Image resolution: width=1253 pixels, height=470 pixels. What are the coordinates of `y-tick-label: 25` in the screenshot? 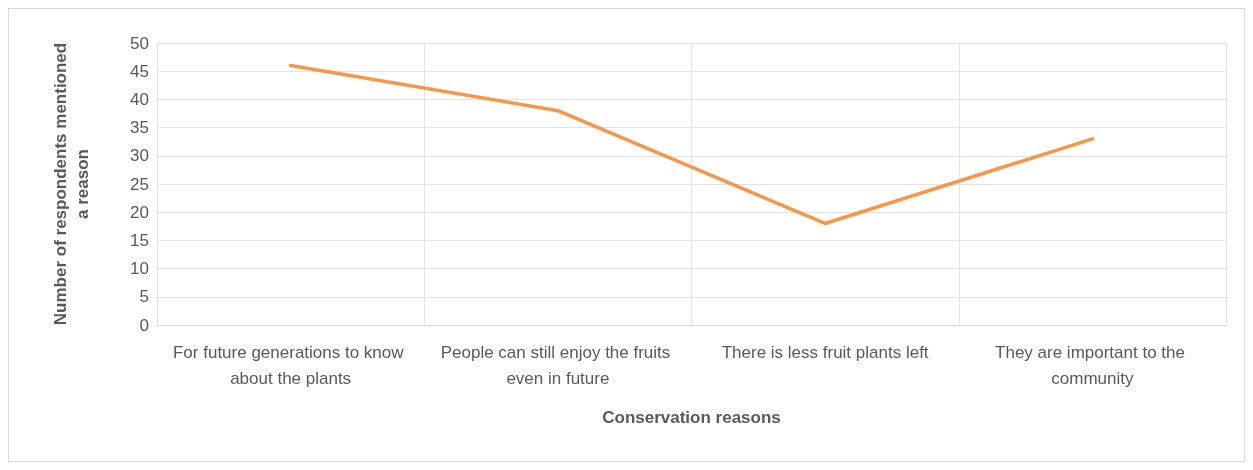 It's located at (139, 184).